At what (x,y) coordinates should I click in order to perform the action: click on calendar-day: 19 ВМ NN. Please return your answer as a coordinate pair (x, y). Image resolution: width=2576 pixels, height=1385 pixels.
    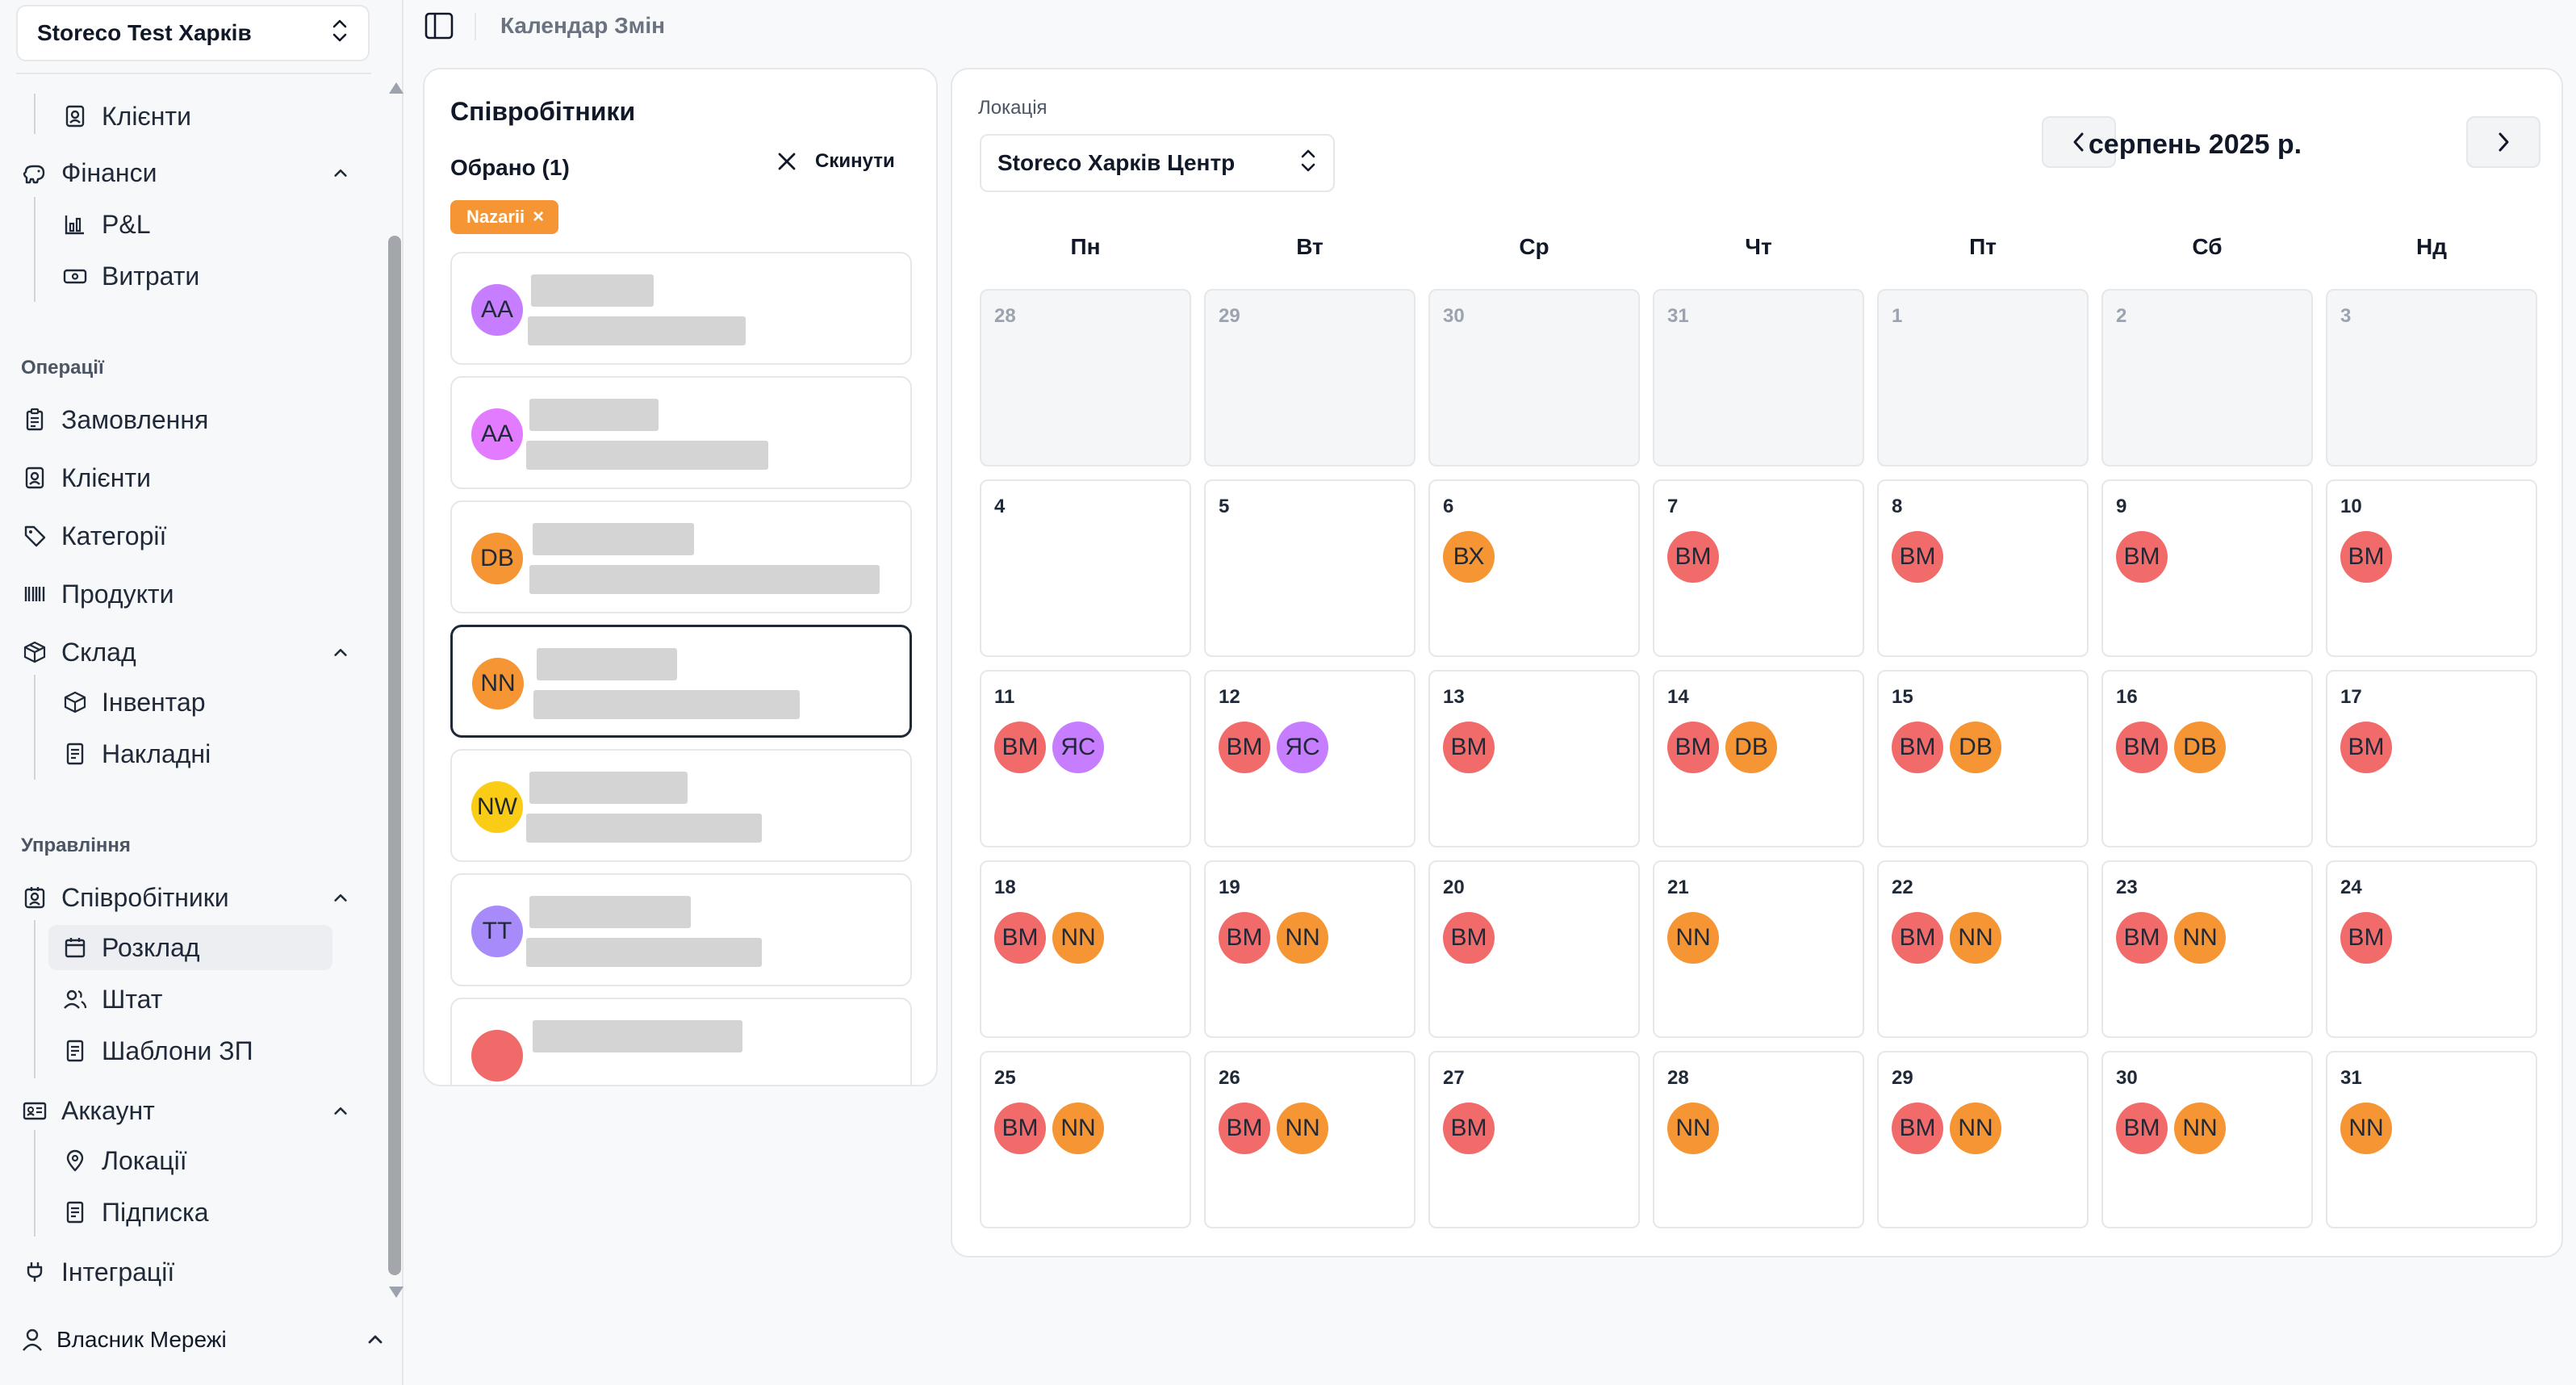
    Looking at the image, I should click on (1310, 949).